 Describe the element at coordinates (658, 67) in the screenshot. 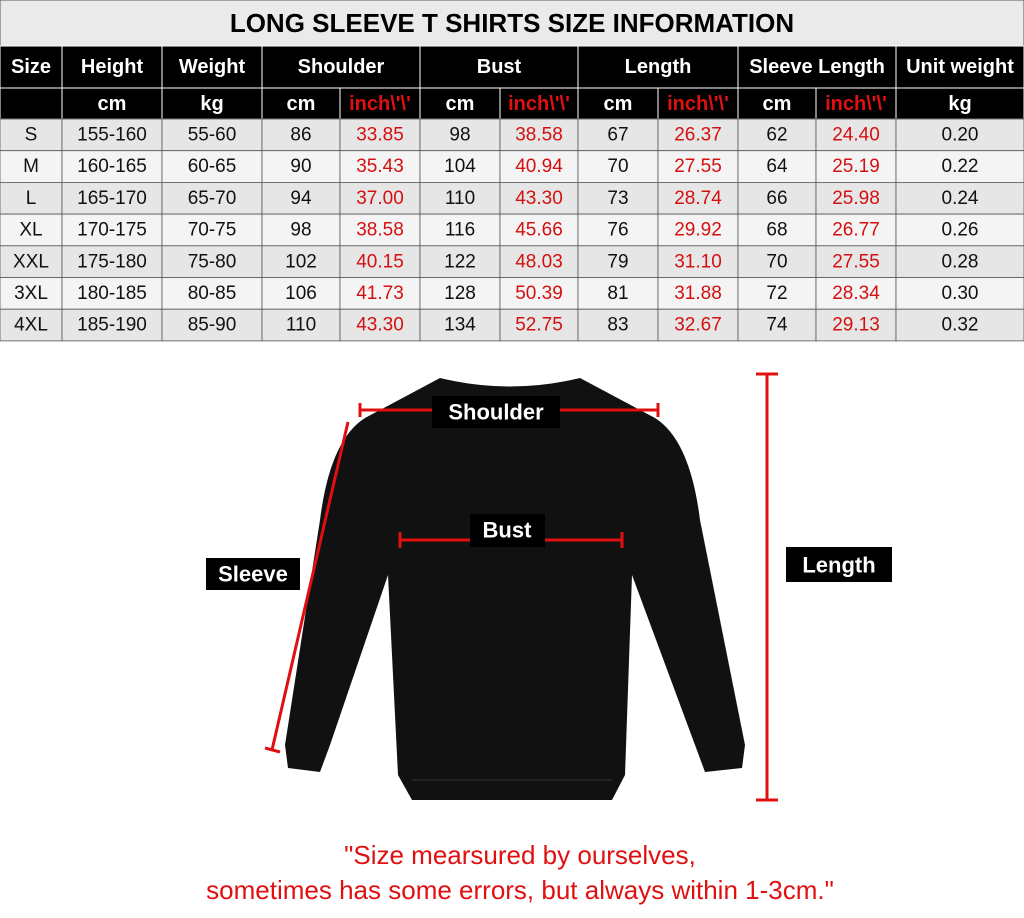

I see `header-text: Length` at that location.